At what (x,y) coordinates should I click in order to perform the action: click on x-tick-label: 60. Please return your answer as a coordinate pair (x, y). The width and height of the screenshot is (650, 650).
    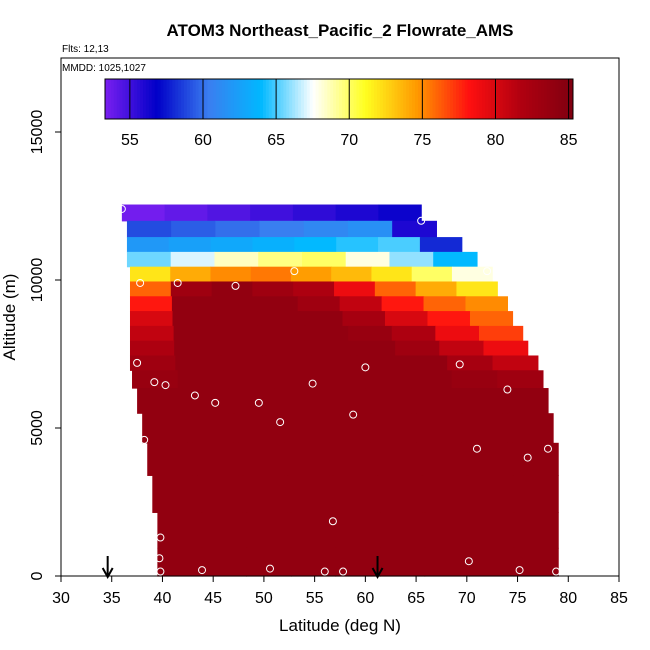
    Looking at the image, I should click on (365, 598).